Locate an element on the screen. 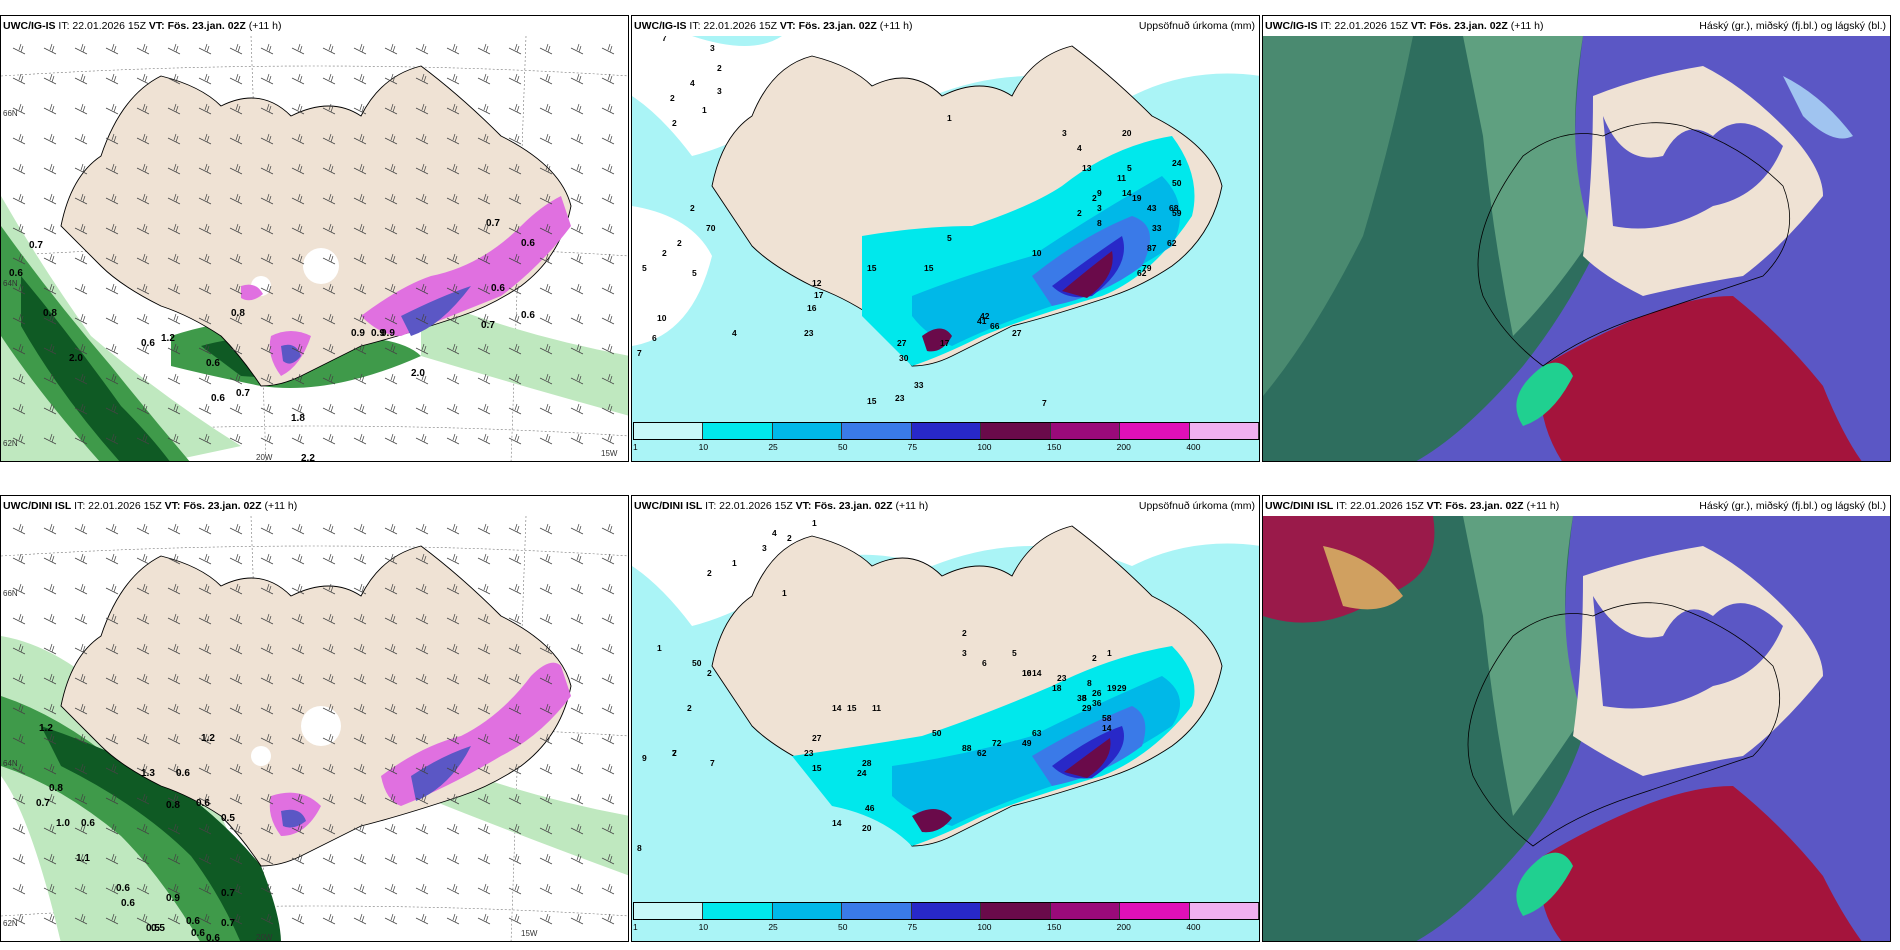 Image resolution: width=1900 pixels, height=950 pixels. colorbar is located at coordinates (946, 431).